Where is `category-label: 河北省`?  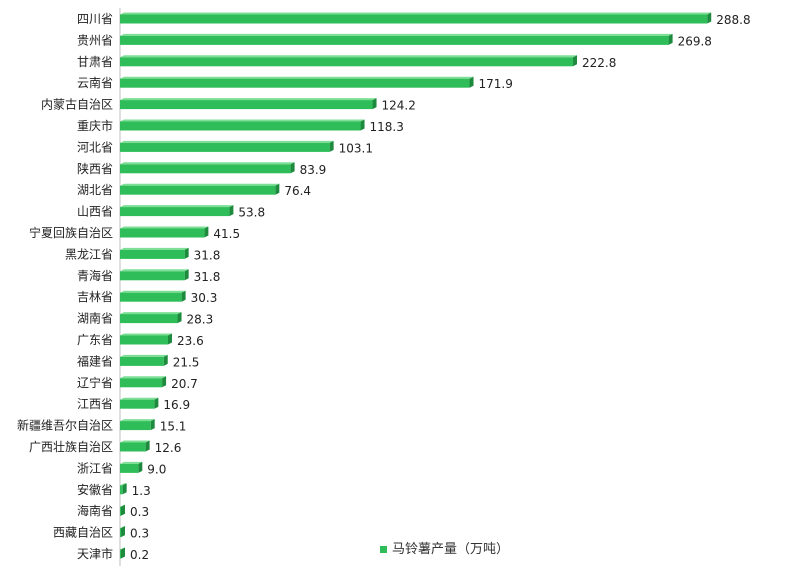 category-label: 河北省 is located at coordinates (95, 147).